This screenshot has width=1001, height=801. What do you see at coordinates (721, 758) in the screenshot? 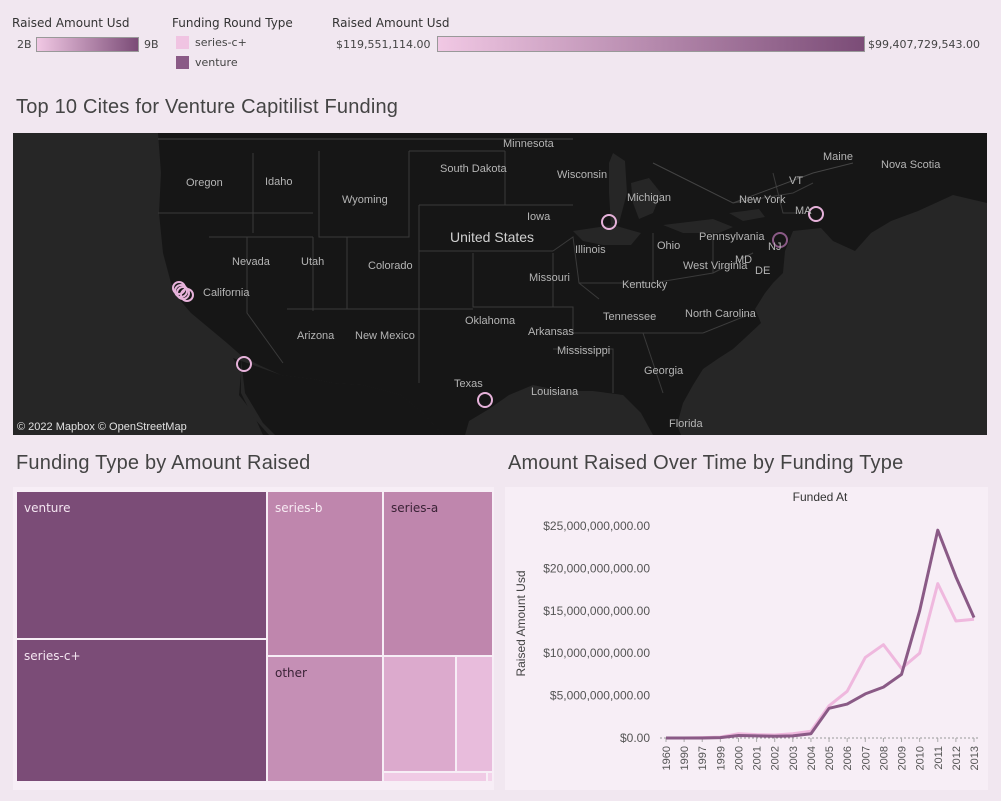
I see `x-tick-label: 1999` at bounding box center [721, 758].